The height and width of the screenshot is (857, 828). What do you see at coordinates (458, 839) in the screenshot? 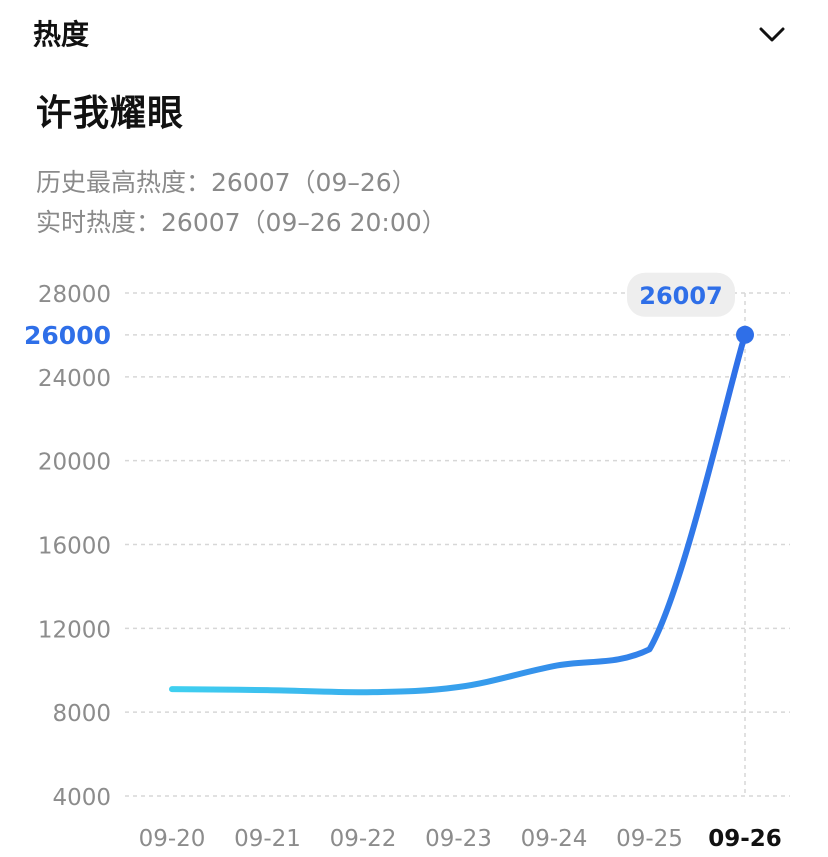
I see `x-tick-label: 09-23` at bounding box center [458, 839].